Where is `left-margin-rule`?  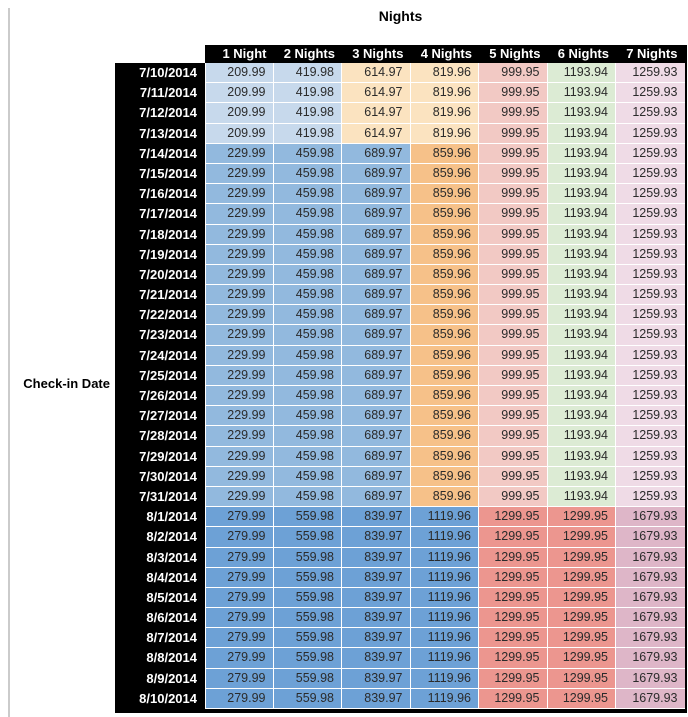
left-margin-rule is located at coordinates (9, 362).